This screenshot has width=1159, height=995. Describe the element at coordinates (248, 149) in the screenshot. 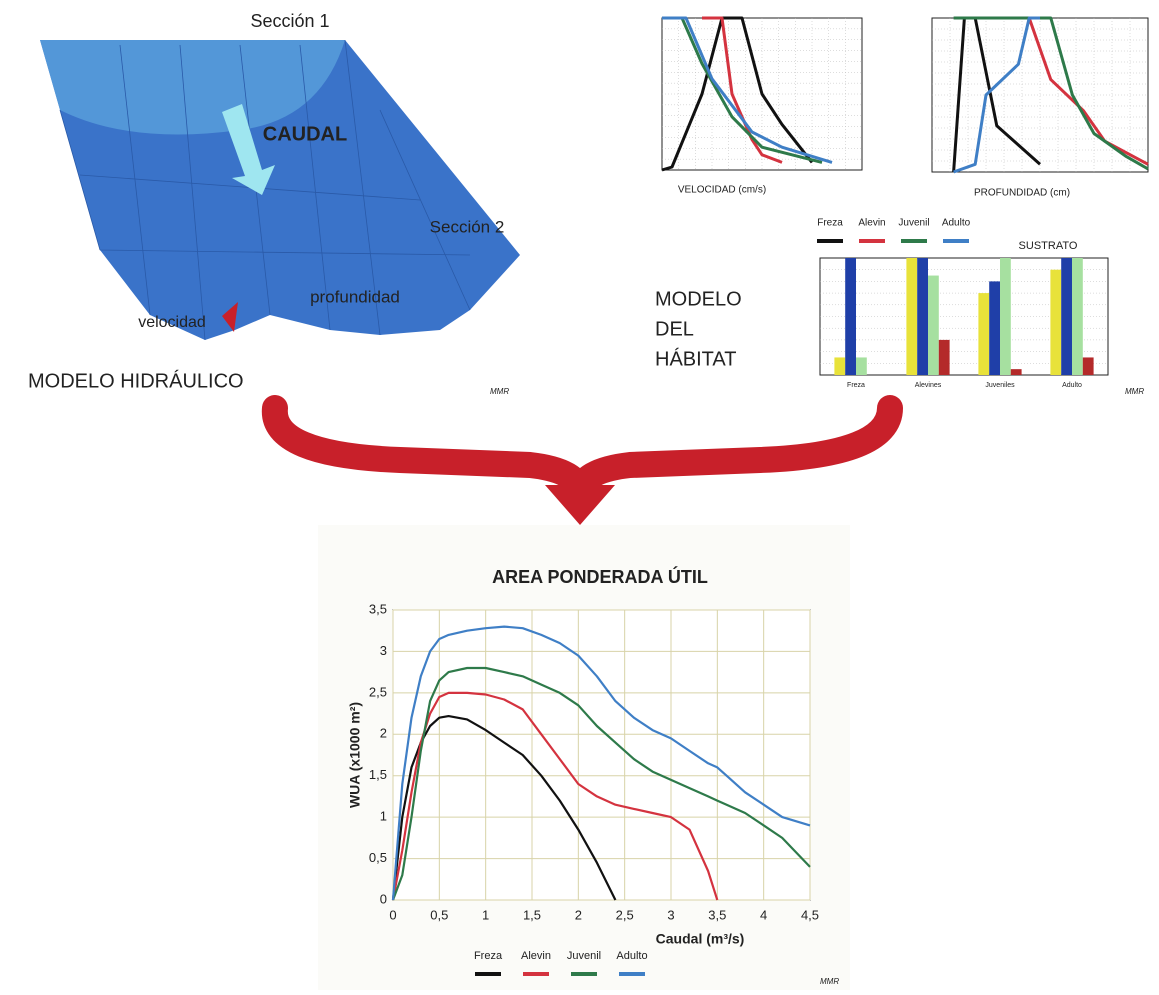

I see `flow-arrow` at that location.